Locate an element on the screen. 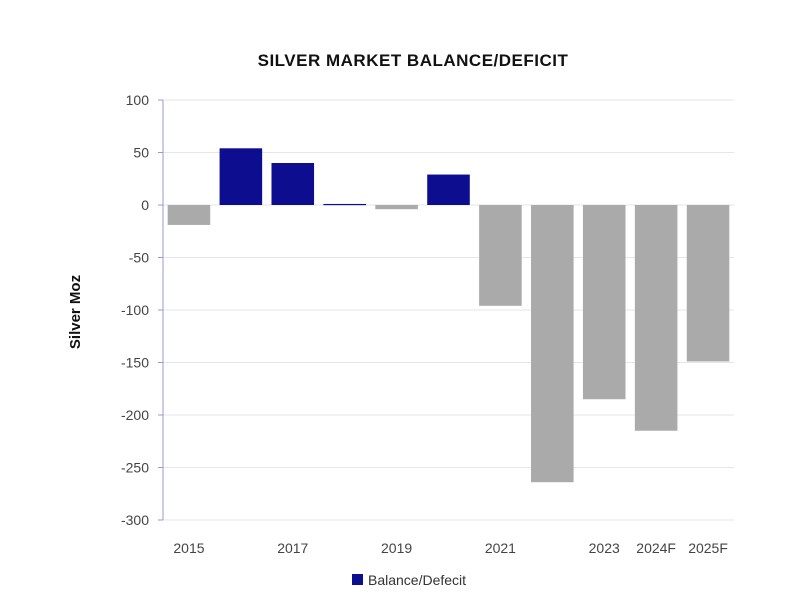 The height and width of the screenshot is (614, 790). bar-2023 is located at coordinates (604, 302).